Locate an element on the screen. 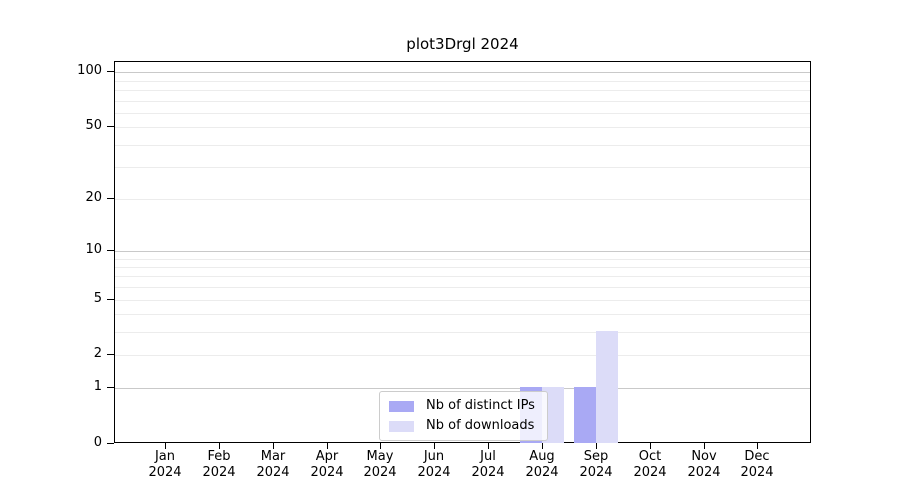 This screenshot has height=500, width=900. x-tick-mark-apr is located at coordinates (327, 446).